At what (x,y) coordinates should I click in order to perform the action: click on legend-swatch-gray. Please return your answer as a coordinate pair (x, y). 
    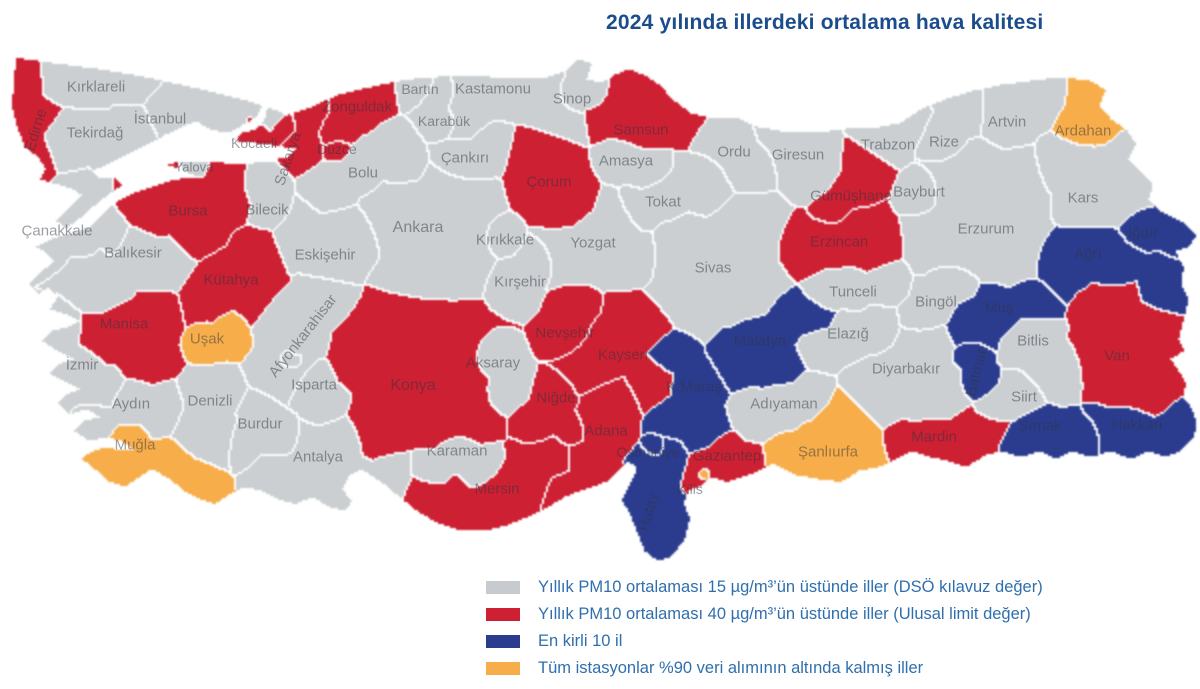
    Looking at the image, I should click on (503, 587).